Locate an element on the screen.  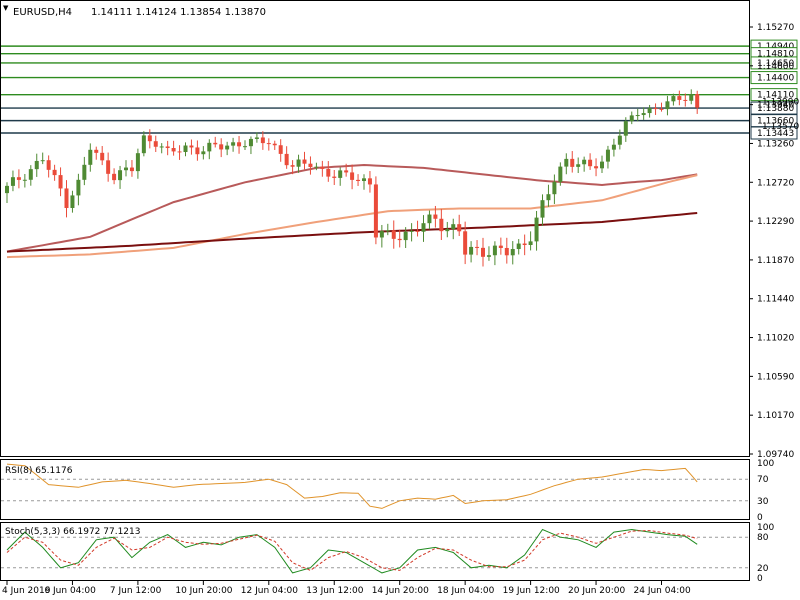
rsi-panel is located at coordinates (375, 489).